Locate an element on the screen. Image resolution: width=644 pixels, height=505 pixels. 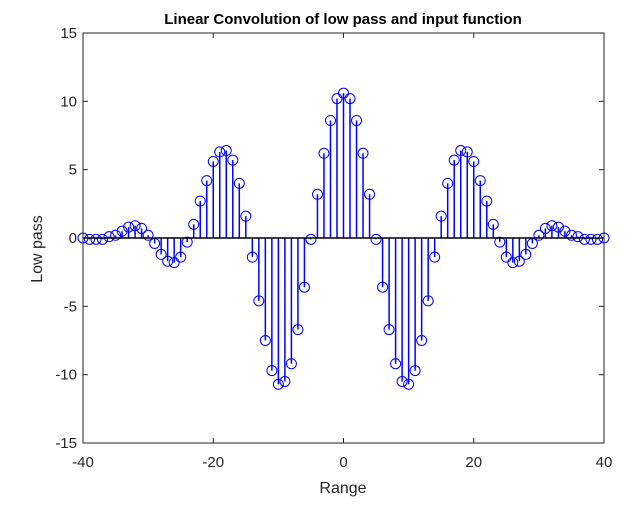
x-axis-label: Range is located at coordinates (342, 488).